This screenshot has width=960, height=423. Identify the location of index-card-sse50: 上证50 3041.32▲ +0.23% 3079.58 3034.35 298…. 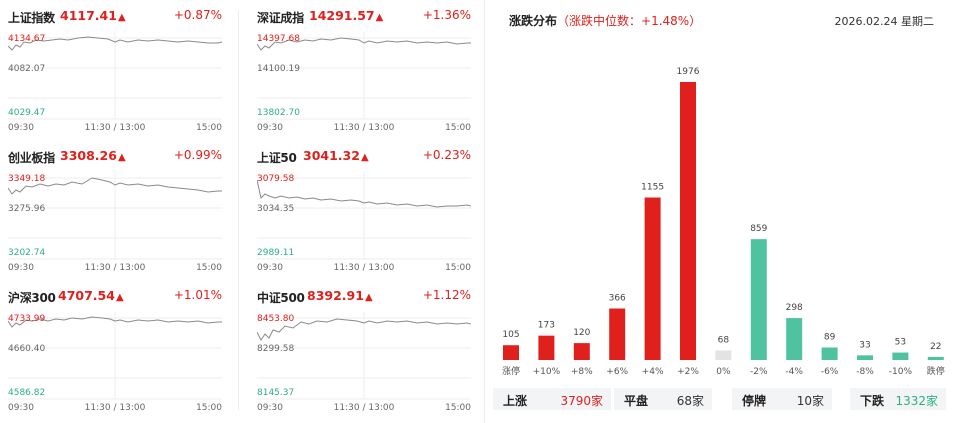
(364, 209).